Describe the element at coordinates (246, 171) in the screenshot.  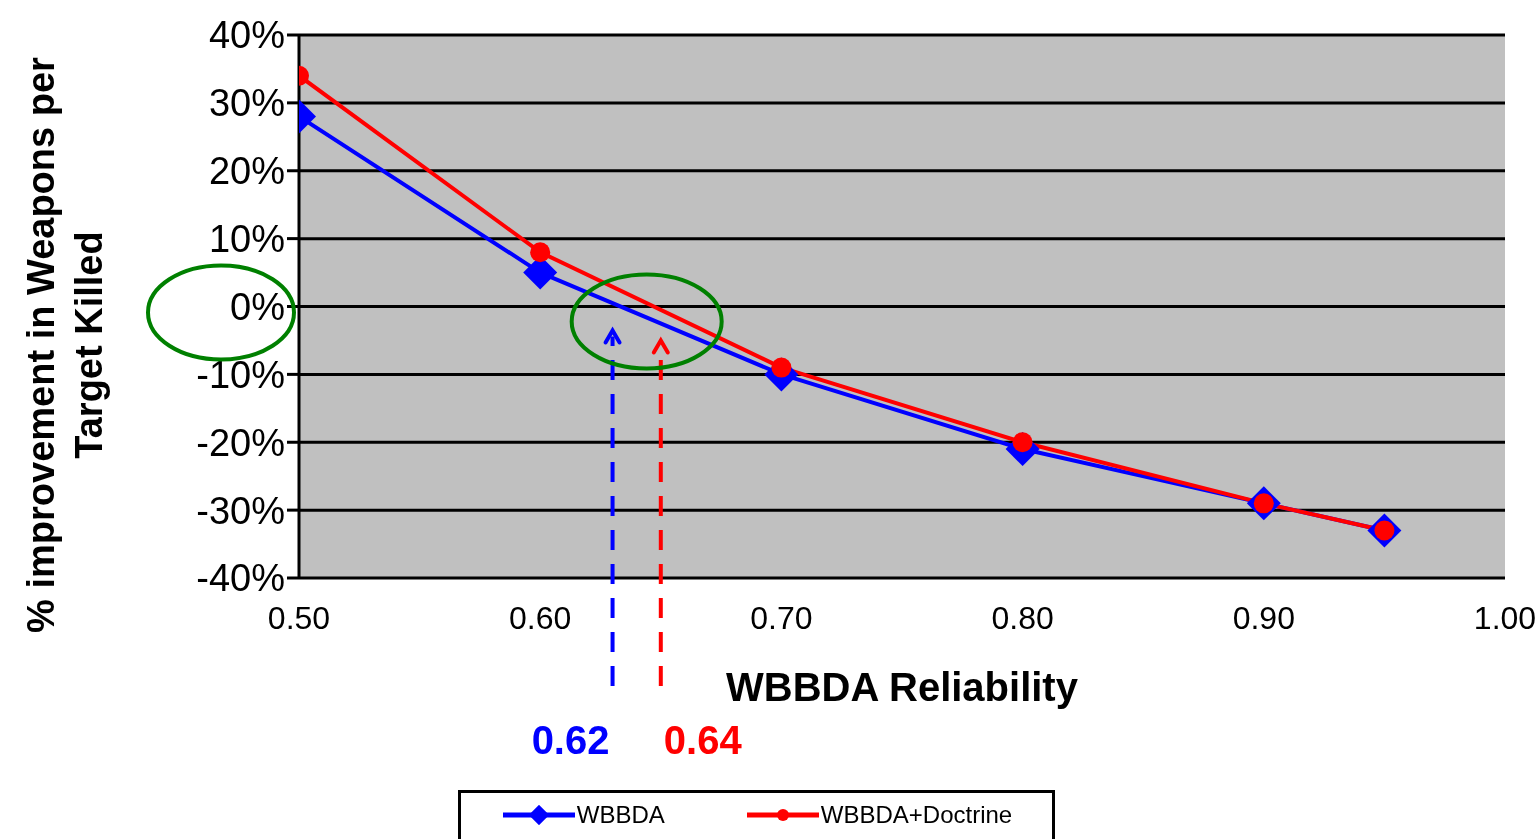
I see `y-tick-label: 20%` at that location.